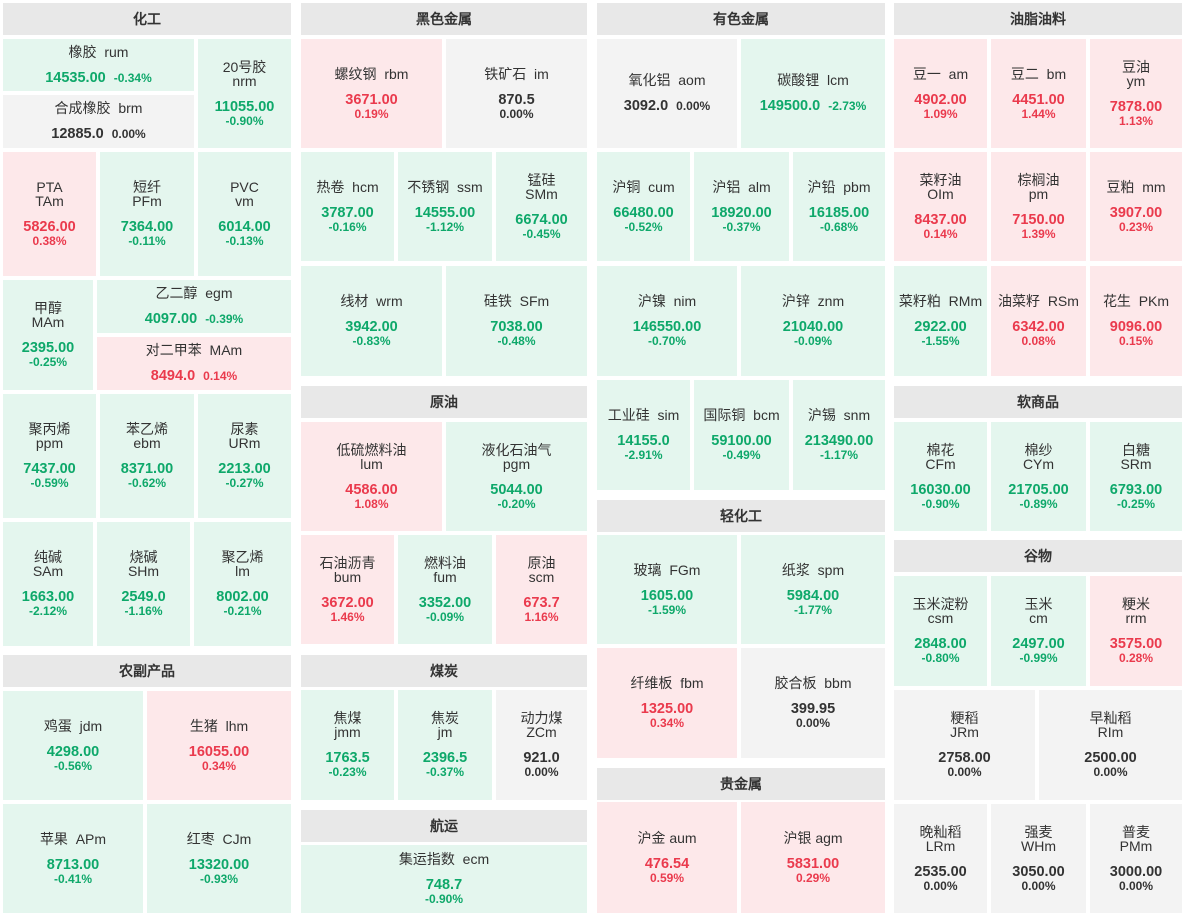  What do you see at coordinates (244, 227) in the screenshot?
I see `contract-price: 6014.00` at bounding box center [244, 227].